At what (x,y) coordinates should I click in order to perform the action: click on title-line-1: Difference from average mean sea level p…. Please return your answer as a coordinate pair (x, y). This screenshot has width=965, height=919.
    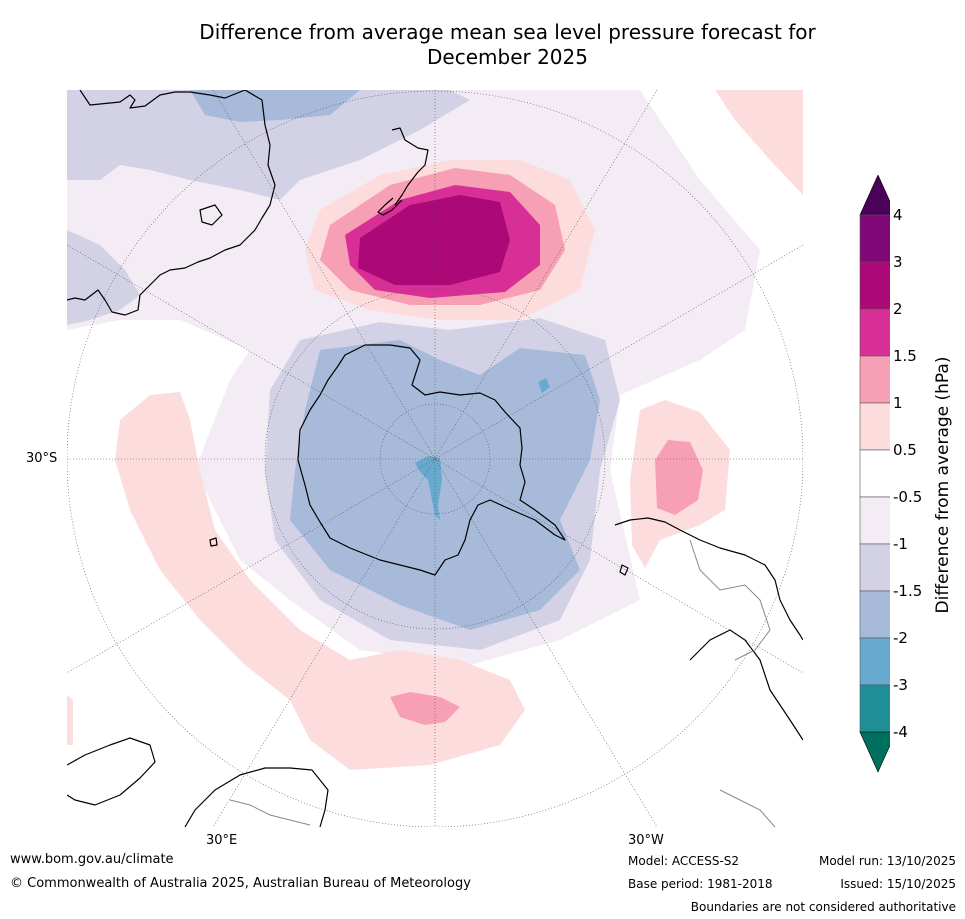
    Looking at the image, I should click on (507, 32).